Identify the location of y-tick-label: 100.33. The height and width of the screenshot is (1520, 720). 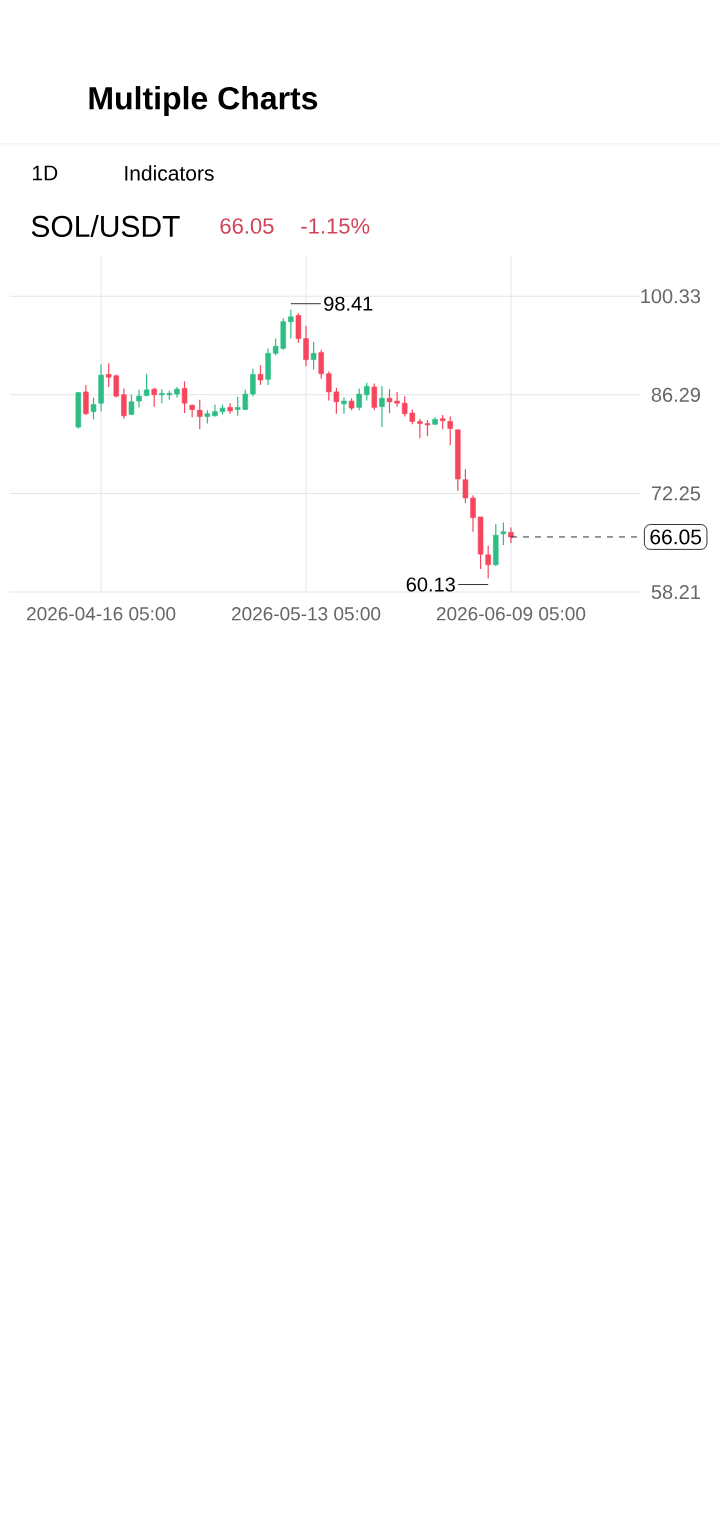
(671, 296).